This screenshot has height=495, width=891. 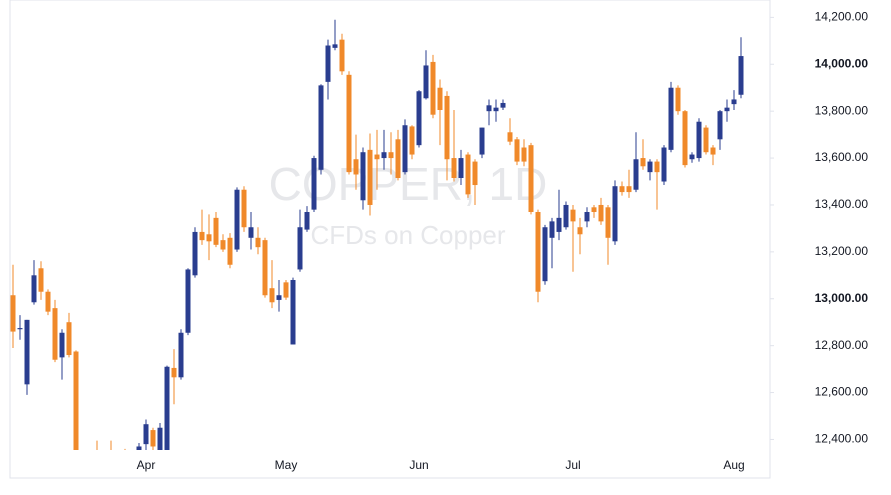 What do you see at coordinates (842, 439) in the screenshot?
I see `y-tick-label: 12,400.00` at bounding box center [842, 439].